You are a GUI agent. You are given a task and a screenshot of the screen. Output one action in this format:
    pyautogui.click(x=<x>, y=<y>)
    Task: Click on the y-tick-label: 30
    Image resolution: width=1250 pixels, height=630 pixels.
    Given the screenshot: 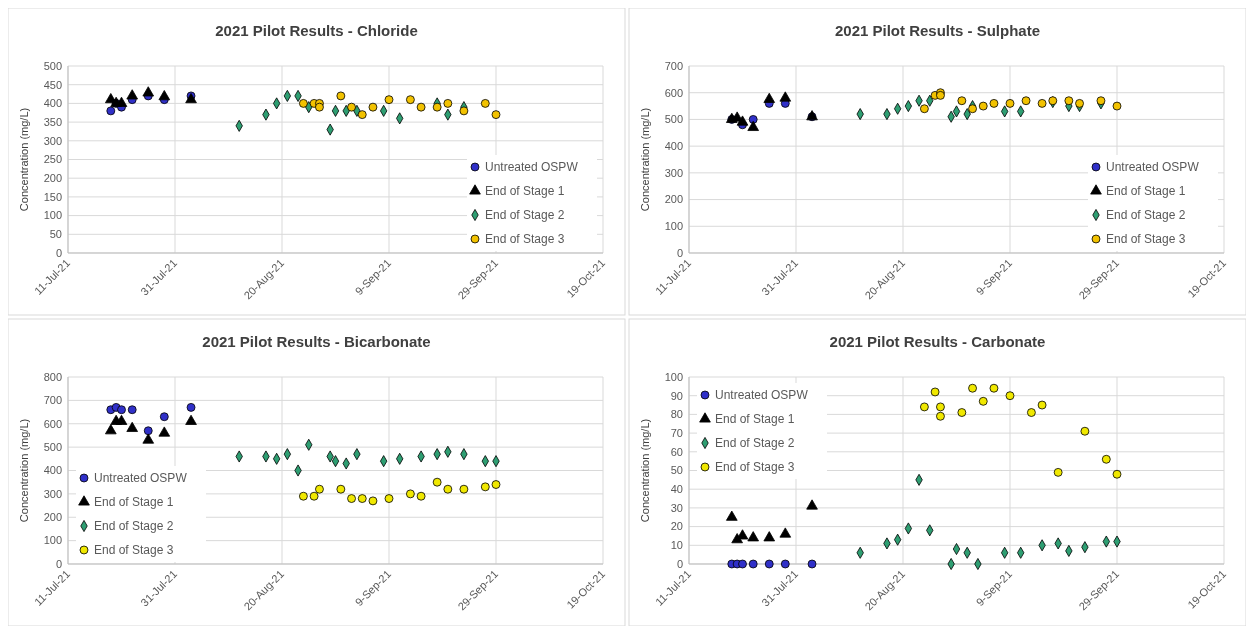 What is the action you would take?
    pyautogui.click(x=676, y=507)
    